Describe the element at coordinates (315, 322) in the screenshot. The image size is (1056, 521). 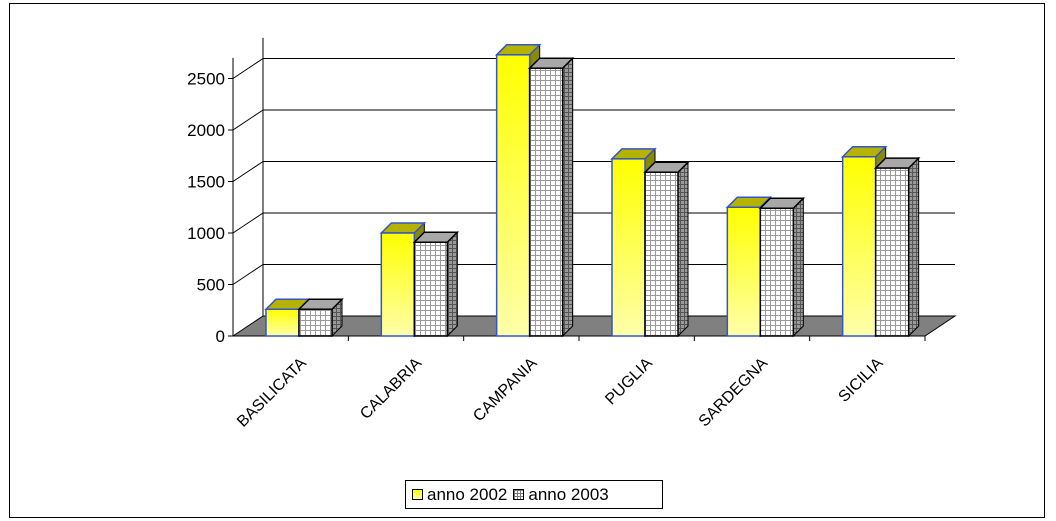
I see `bar-anno-2003-basilicata` at that location.